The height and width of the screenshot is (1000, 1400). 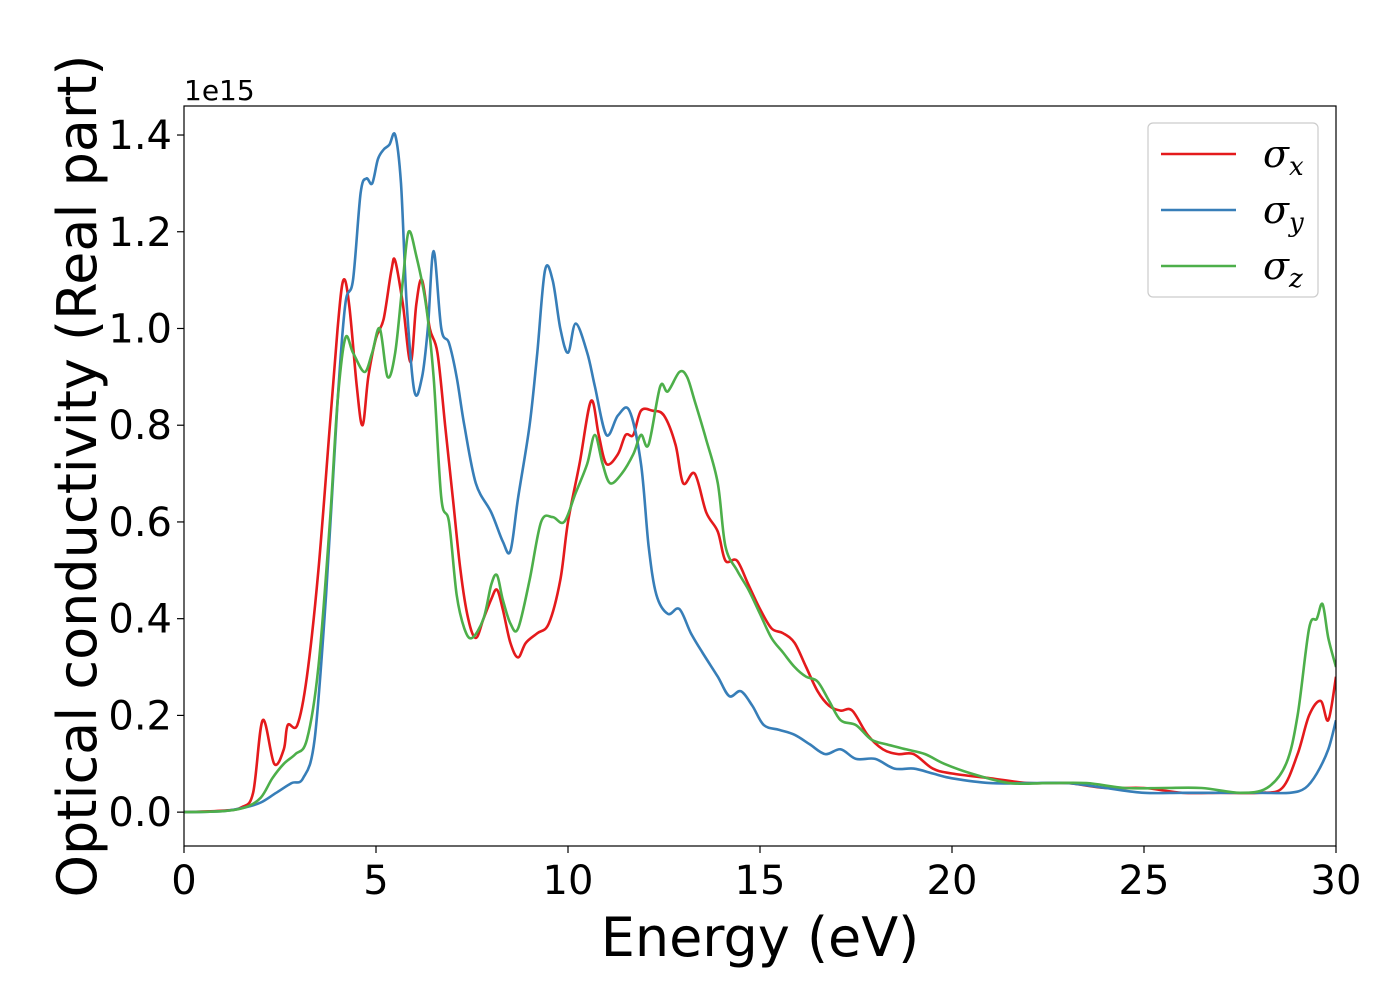 What do you see at coordinates (77, 476) in the screenshot?
I see `y-axis-title: Optical conductivity (Real part)` at bounding box center [77, 476].